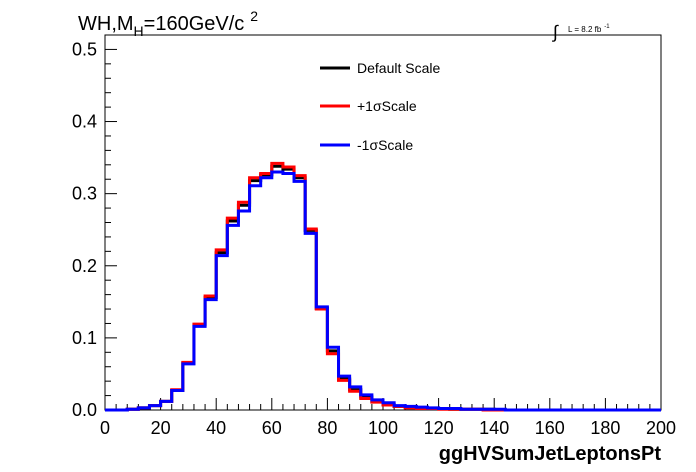 The height and width of the screenshot is (472, 696). Describe the element at coordinates (84, 194) in the screenshot. I see `y-tick-label: 0.3` at that location.